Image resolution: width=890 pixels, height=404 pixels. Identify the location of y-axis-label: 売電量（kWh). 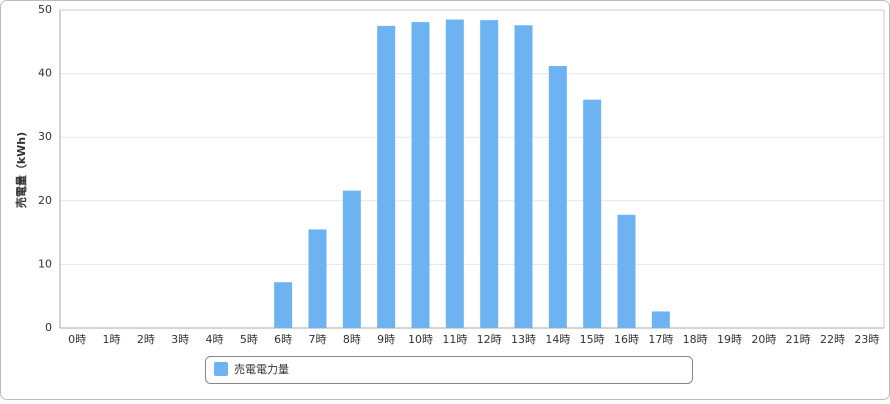
(21, 170).